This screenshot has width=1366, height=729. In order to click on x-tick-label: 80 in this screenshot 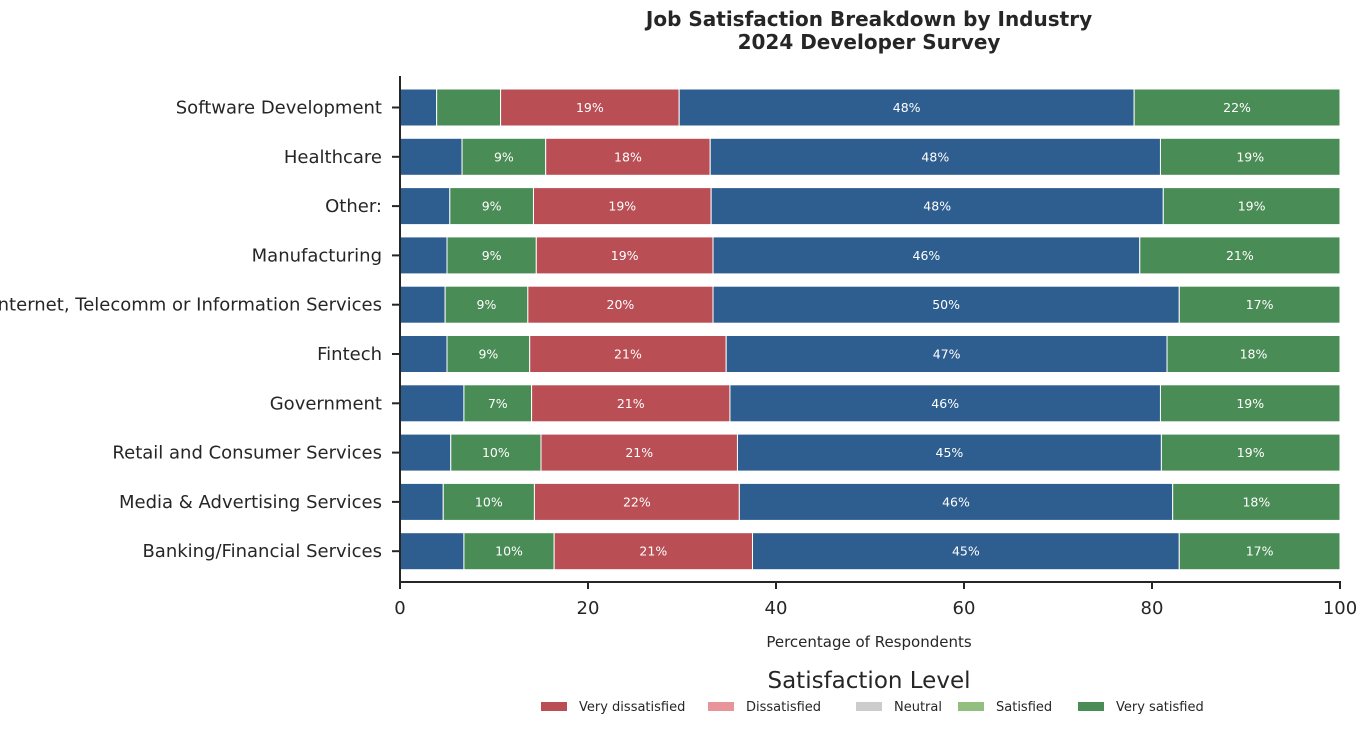, I will do `click(1152, 608)`.